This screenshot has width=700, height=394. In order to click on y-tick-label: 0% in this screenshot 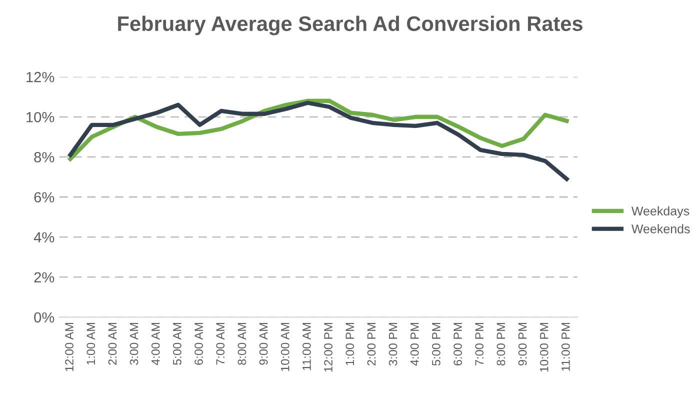, I will do `click(44, 317)`.